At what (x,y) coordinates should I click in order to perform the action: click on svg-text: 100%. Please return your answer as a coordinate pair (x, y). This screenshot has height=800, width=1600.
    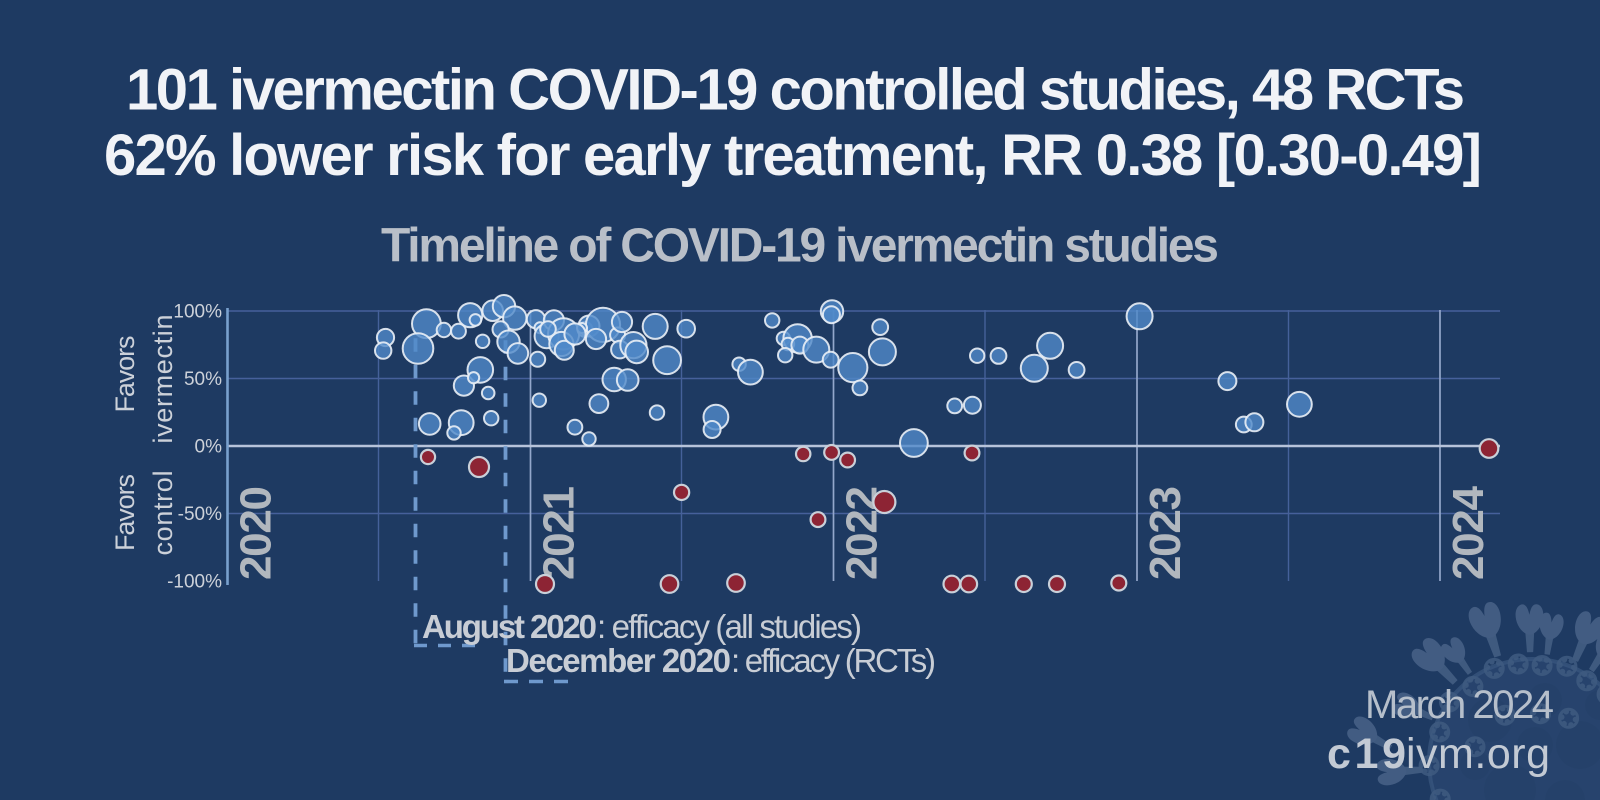
    Looking at the image, I should click on (197, 312).